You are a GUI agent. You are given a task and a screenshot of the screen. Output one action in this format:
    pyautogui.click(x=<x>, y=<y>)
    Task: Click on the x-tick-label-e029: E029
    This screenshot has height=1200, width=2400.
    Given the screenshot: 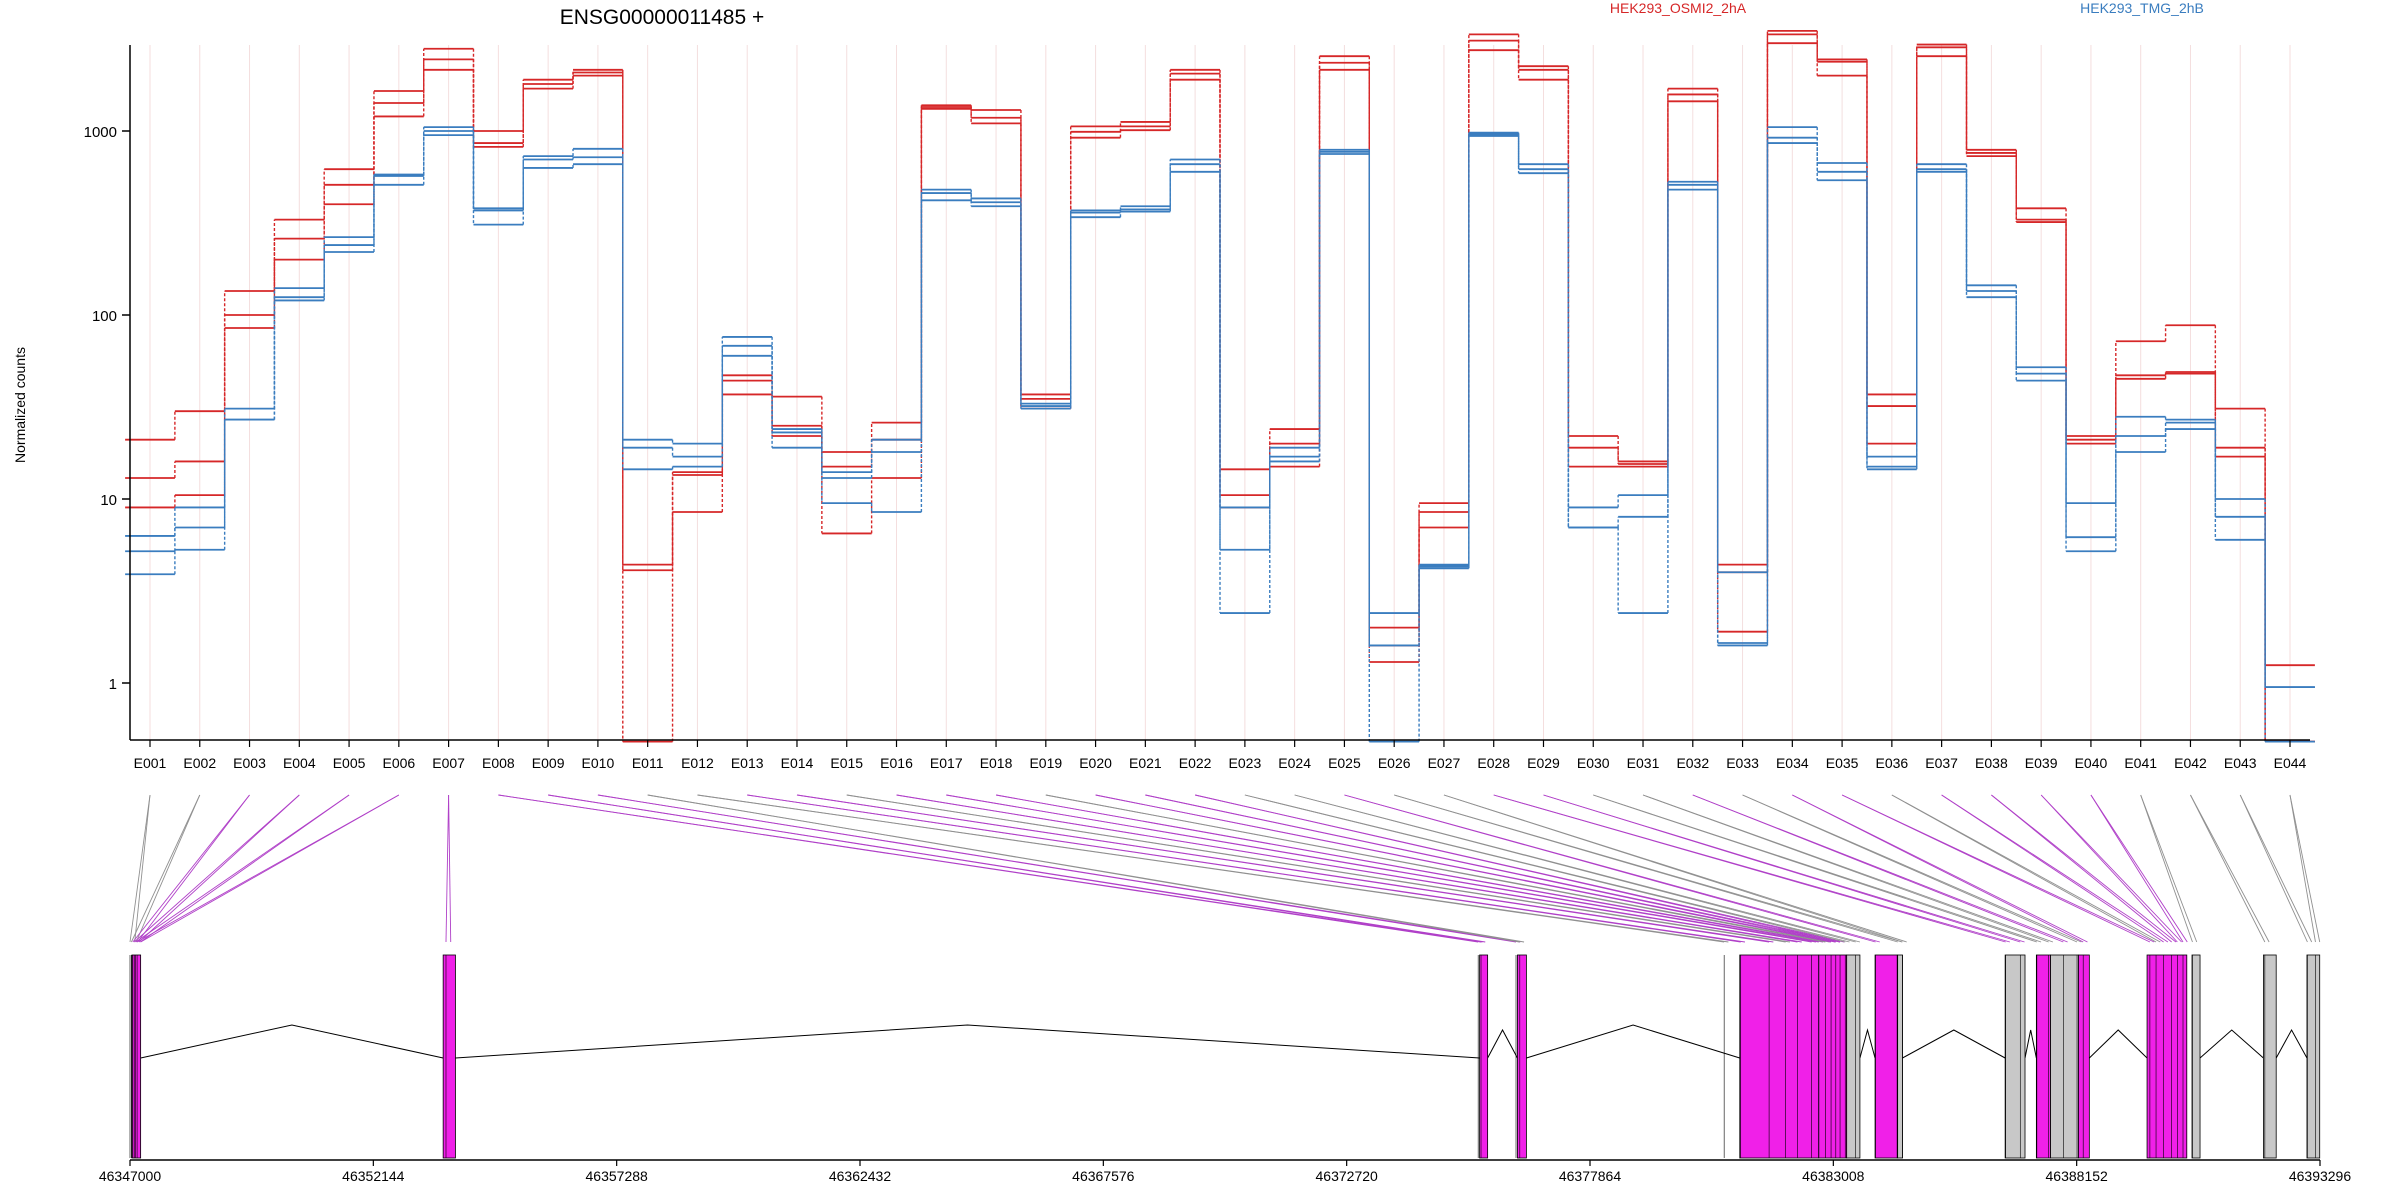 What is the action you would take?
    pyautogui.click(x=1543, y=763)
    